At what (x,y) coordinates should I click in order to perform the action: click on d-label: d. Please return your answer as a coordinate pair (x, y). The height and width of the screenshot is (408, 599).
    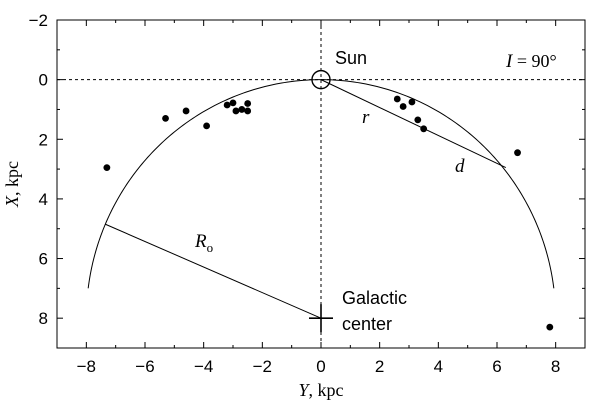
    Looking at the image, I should click on (460, 166).